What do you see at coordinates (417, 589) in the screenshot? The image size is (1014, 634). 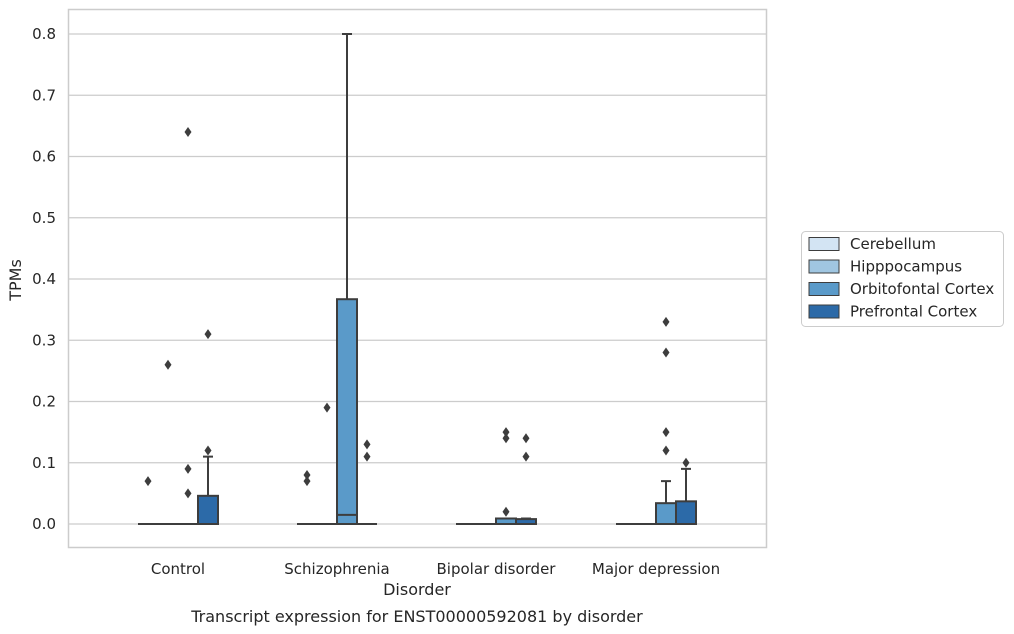 I see `x-axis-title: Disorder` at bounding box center [417, 589].